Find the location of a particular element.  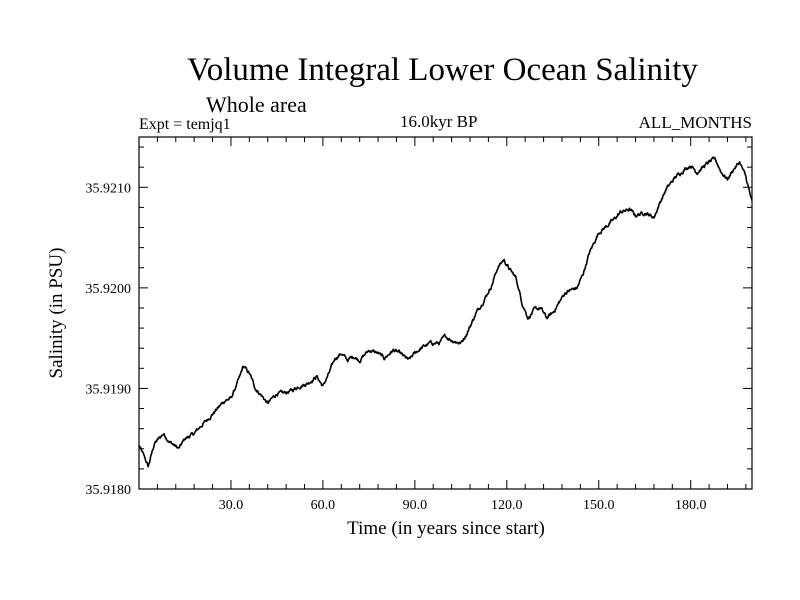

experiment-label: Expt = temjq1 is located at coordinates (185, 124).